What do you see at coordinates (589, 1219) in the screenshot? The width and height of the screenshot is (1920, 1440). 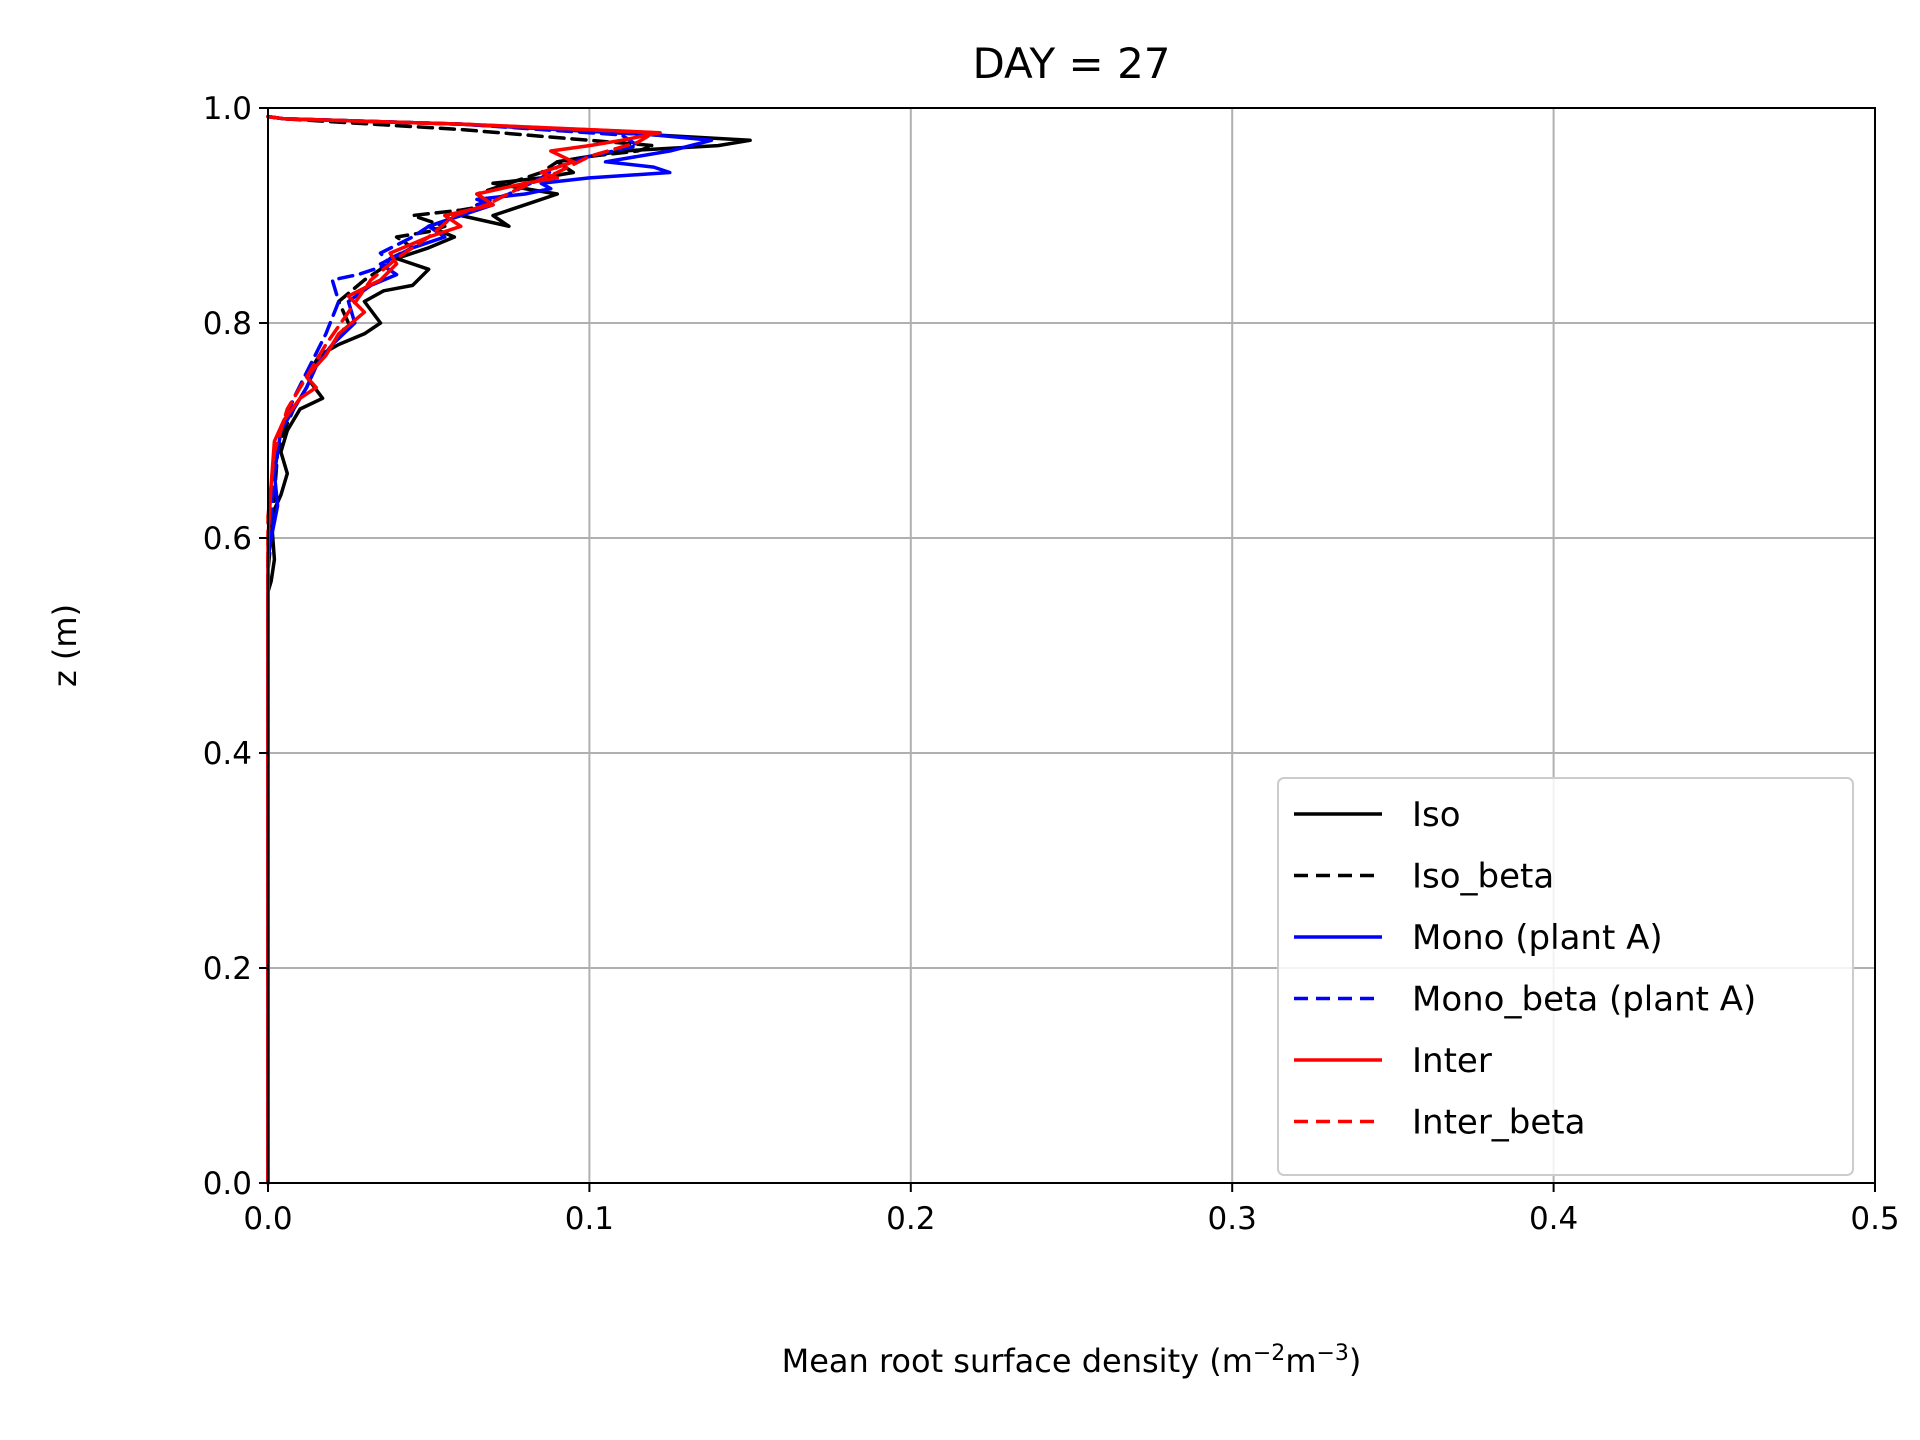 I see `x-tick-label: 0.1` at bounding box center [589, 1219].